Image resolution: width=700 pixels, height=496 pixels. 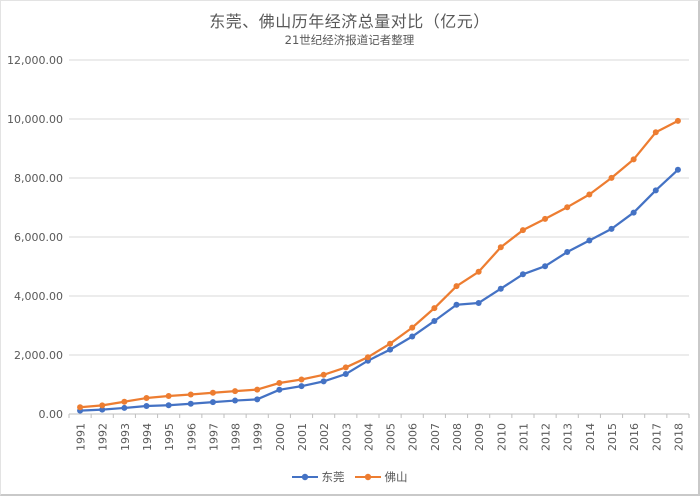 I want to click on x-tick-label: 2014, so click(x=590, y=437).